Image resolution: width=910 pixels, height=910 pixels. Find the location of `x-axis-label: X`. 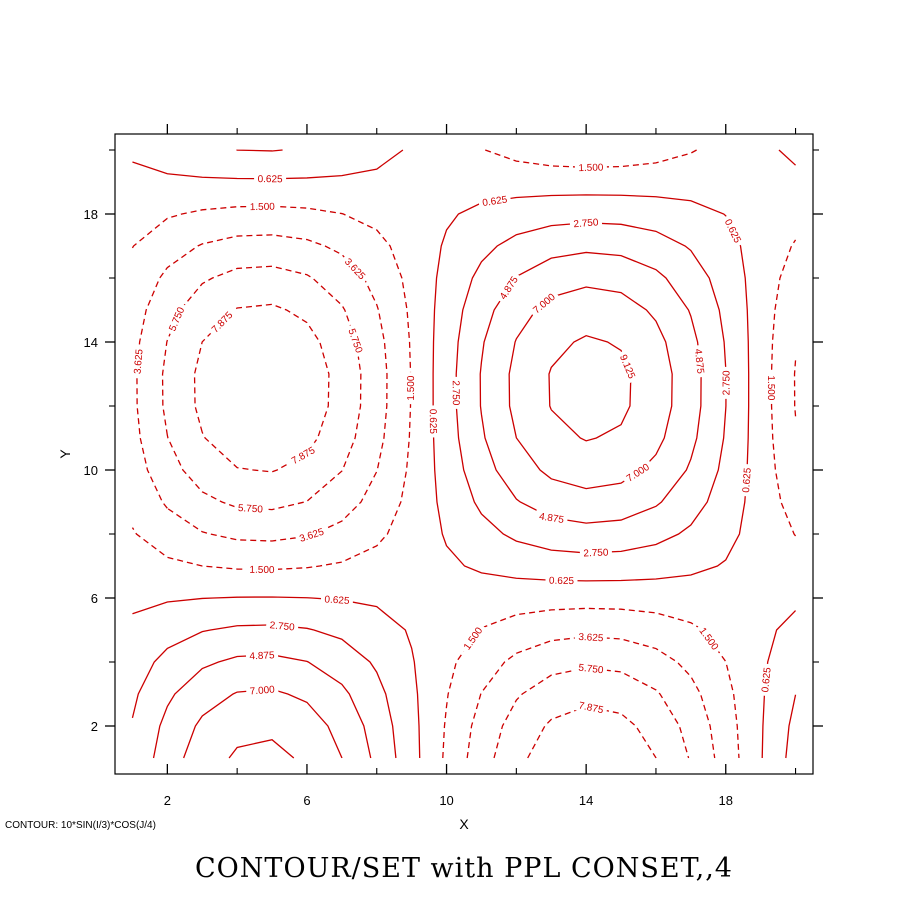

x-axis-label: X is located at coordinates (464, 824).